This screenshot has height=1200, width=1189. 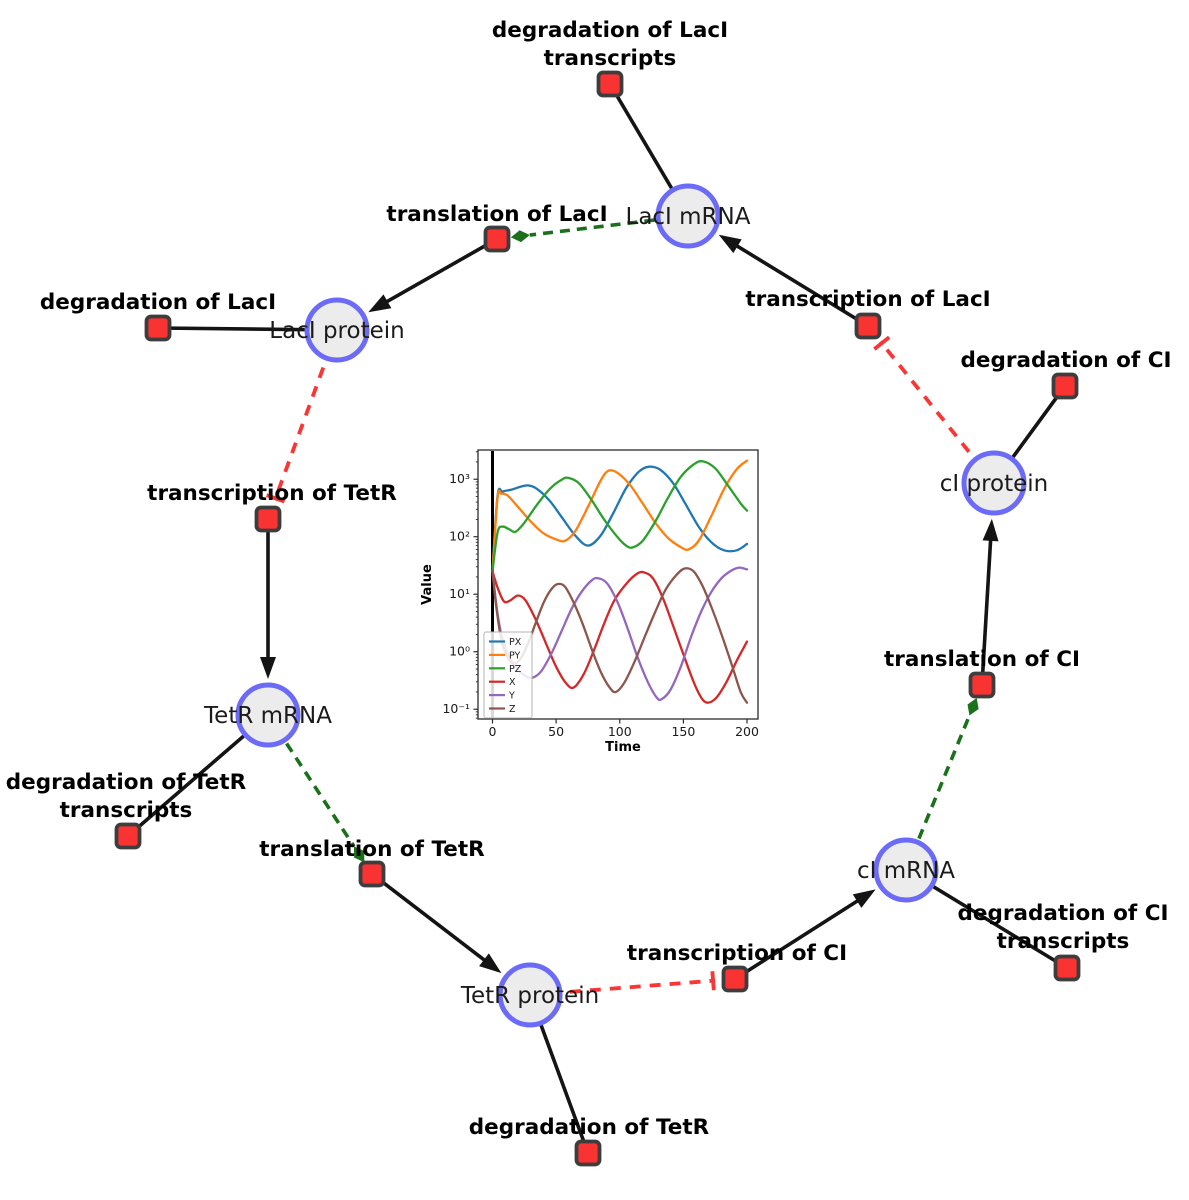 I want to click on reaction-node-tx_tetr, so click(x=268, y=519).